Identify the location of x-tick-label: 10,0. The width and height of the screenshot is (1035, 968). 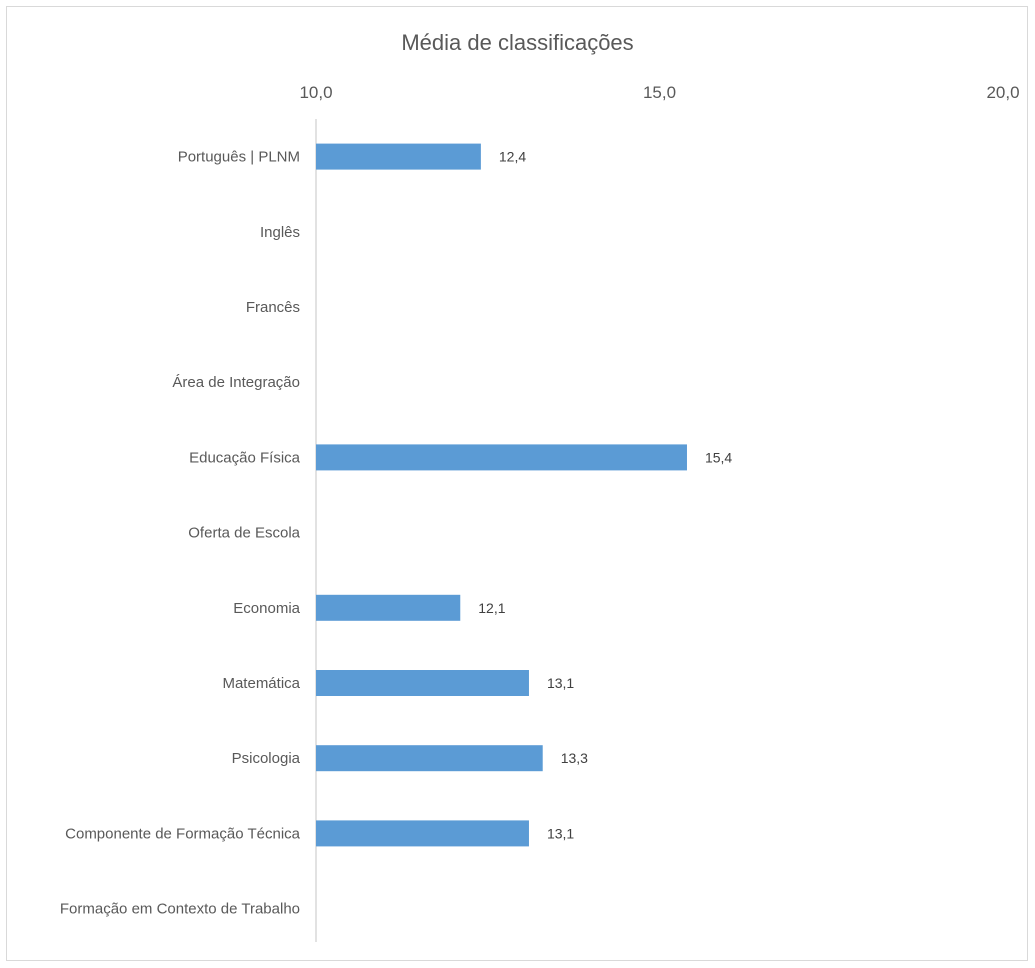
(315, 92).